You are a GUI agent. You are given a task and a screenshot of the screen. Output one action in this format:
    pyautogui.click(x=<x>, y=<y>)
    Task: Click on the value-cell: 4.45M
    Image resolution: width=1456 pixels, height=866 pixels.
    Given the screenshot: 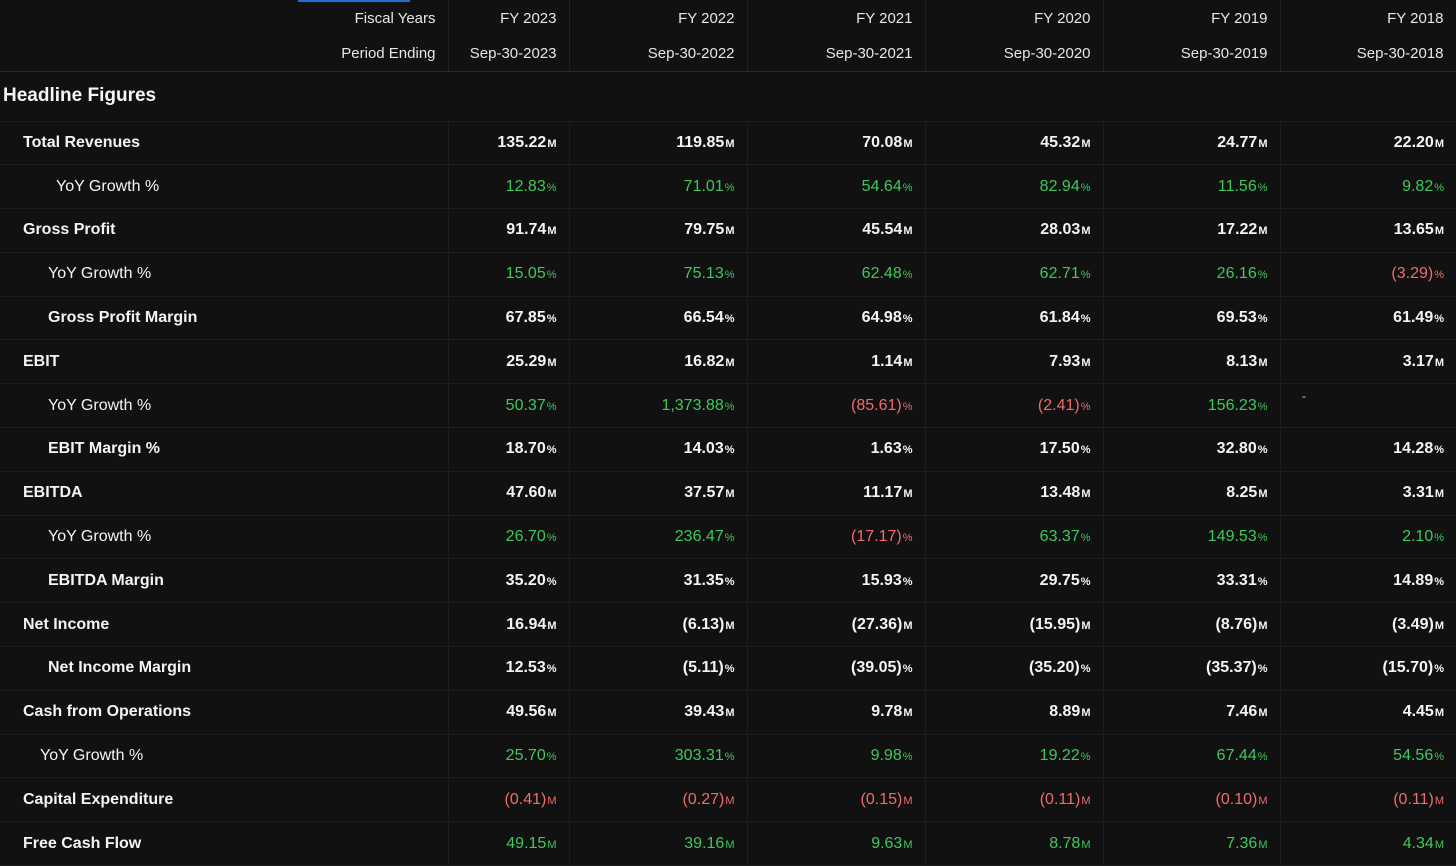 What is the action you would take?
    pyautogui.click(x=1368, y=712)
    